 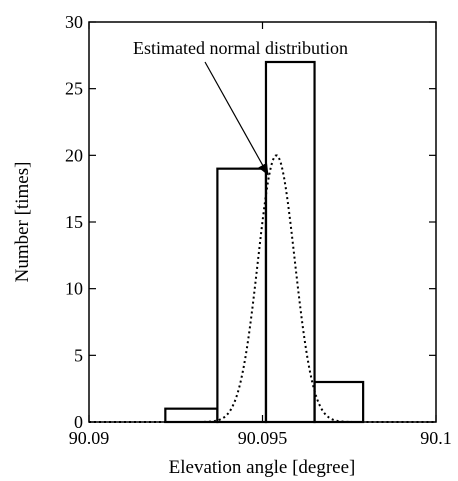 What do you see at coordinates (263, 438) in the screenshot?
I see `x-tick-label-1: 90.095` at bounding box center [263, 438].